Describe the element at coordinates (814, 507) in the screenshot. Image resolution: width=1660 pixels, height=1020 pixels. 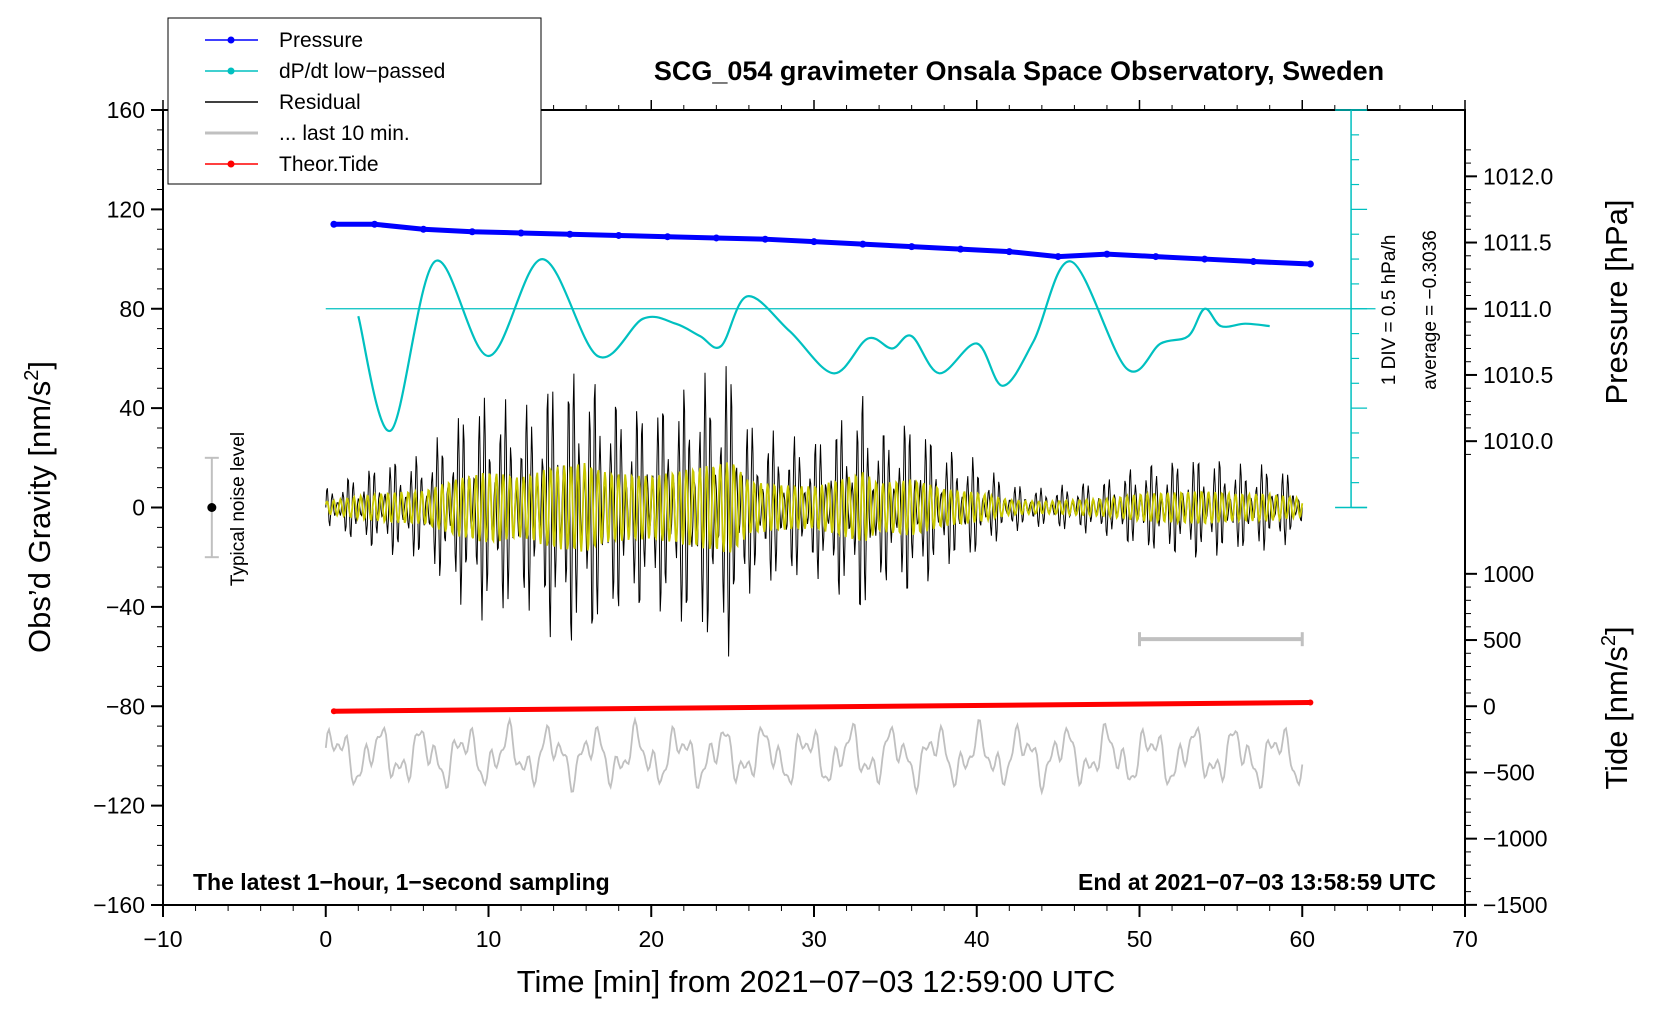
I see `filtered-residual-line` at that location.